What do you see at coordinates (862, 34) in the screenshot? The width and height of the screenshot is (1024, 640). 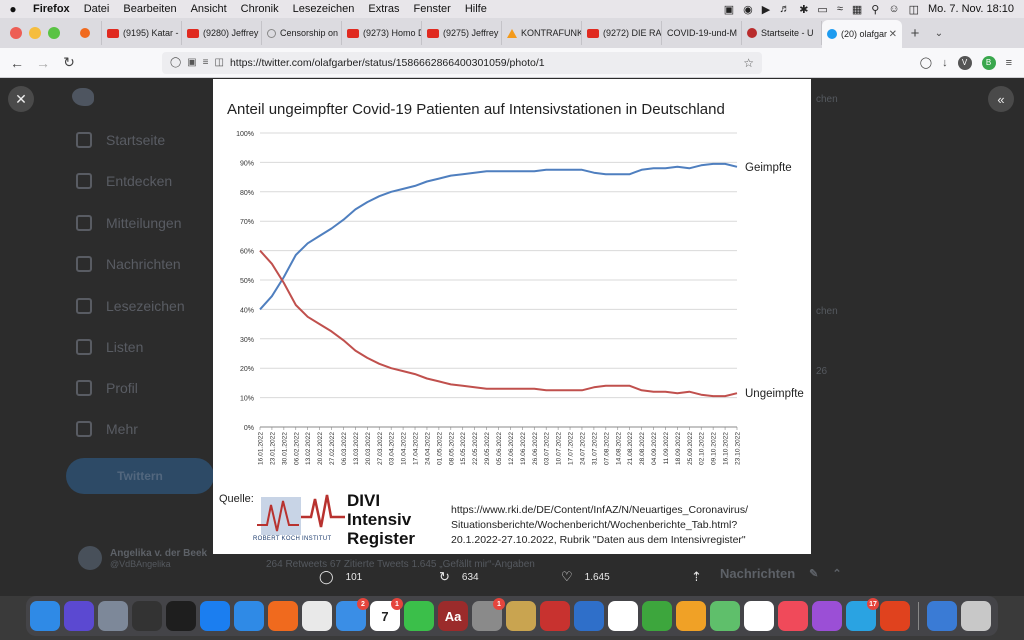 I see `tab-active-twitter: (20) olafgar ✕` at bounding box center [862, 34].